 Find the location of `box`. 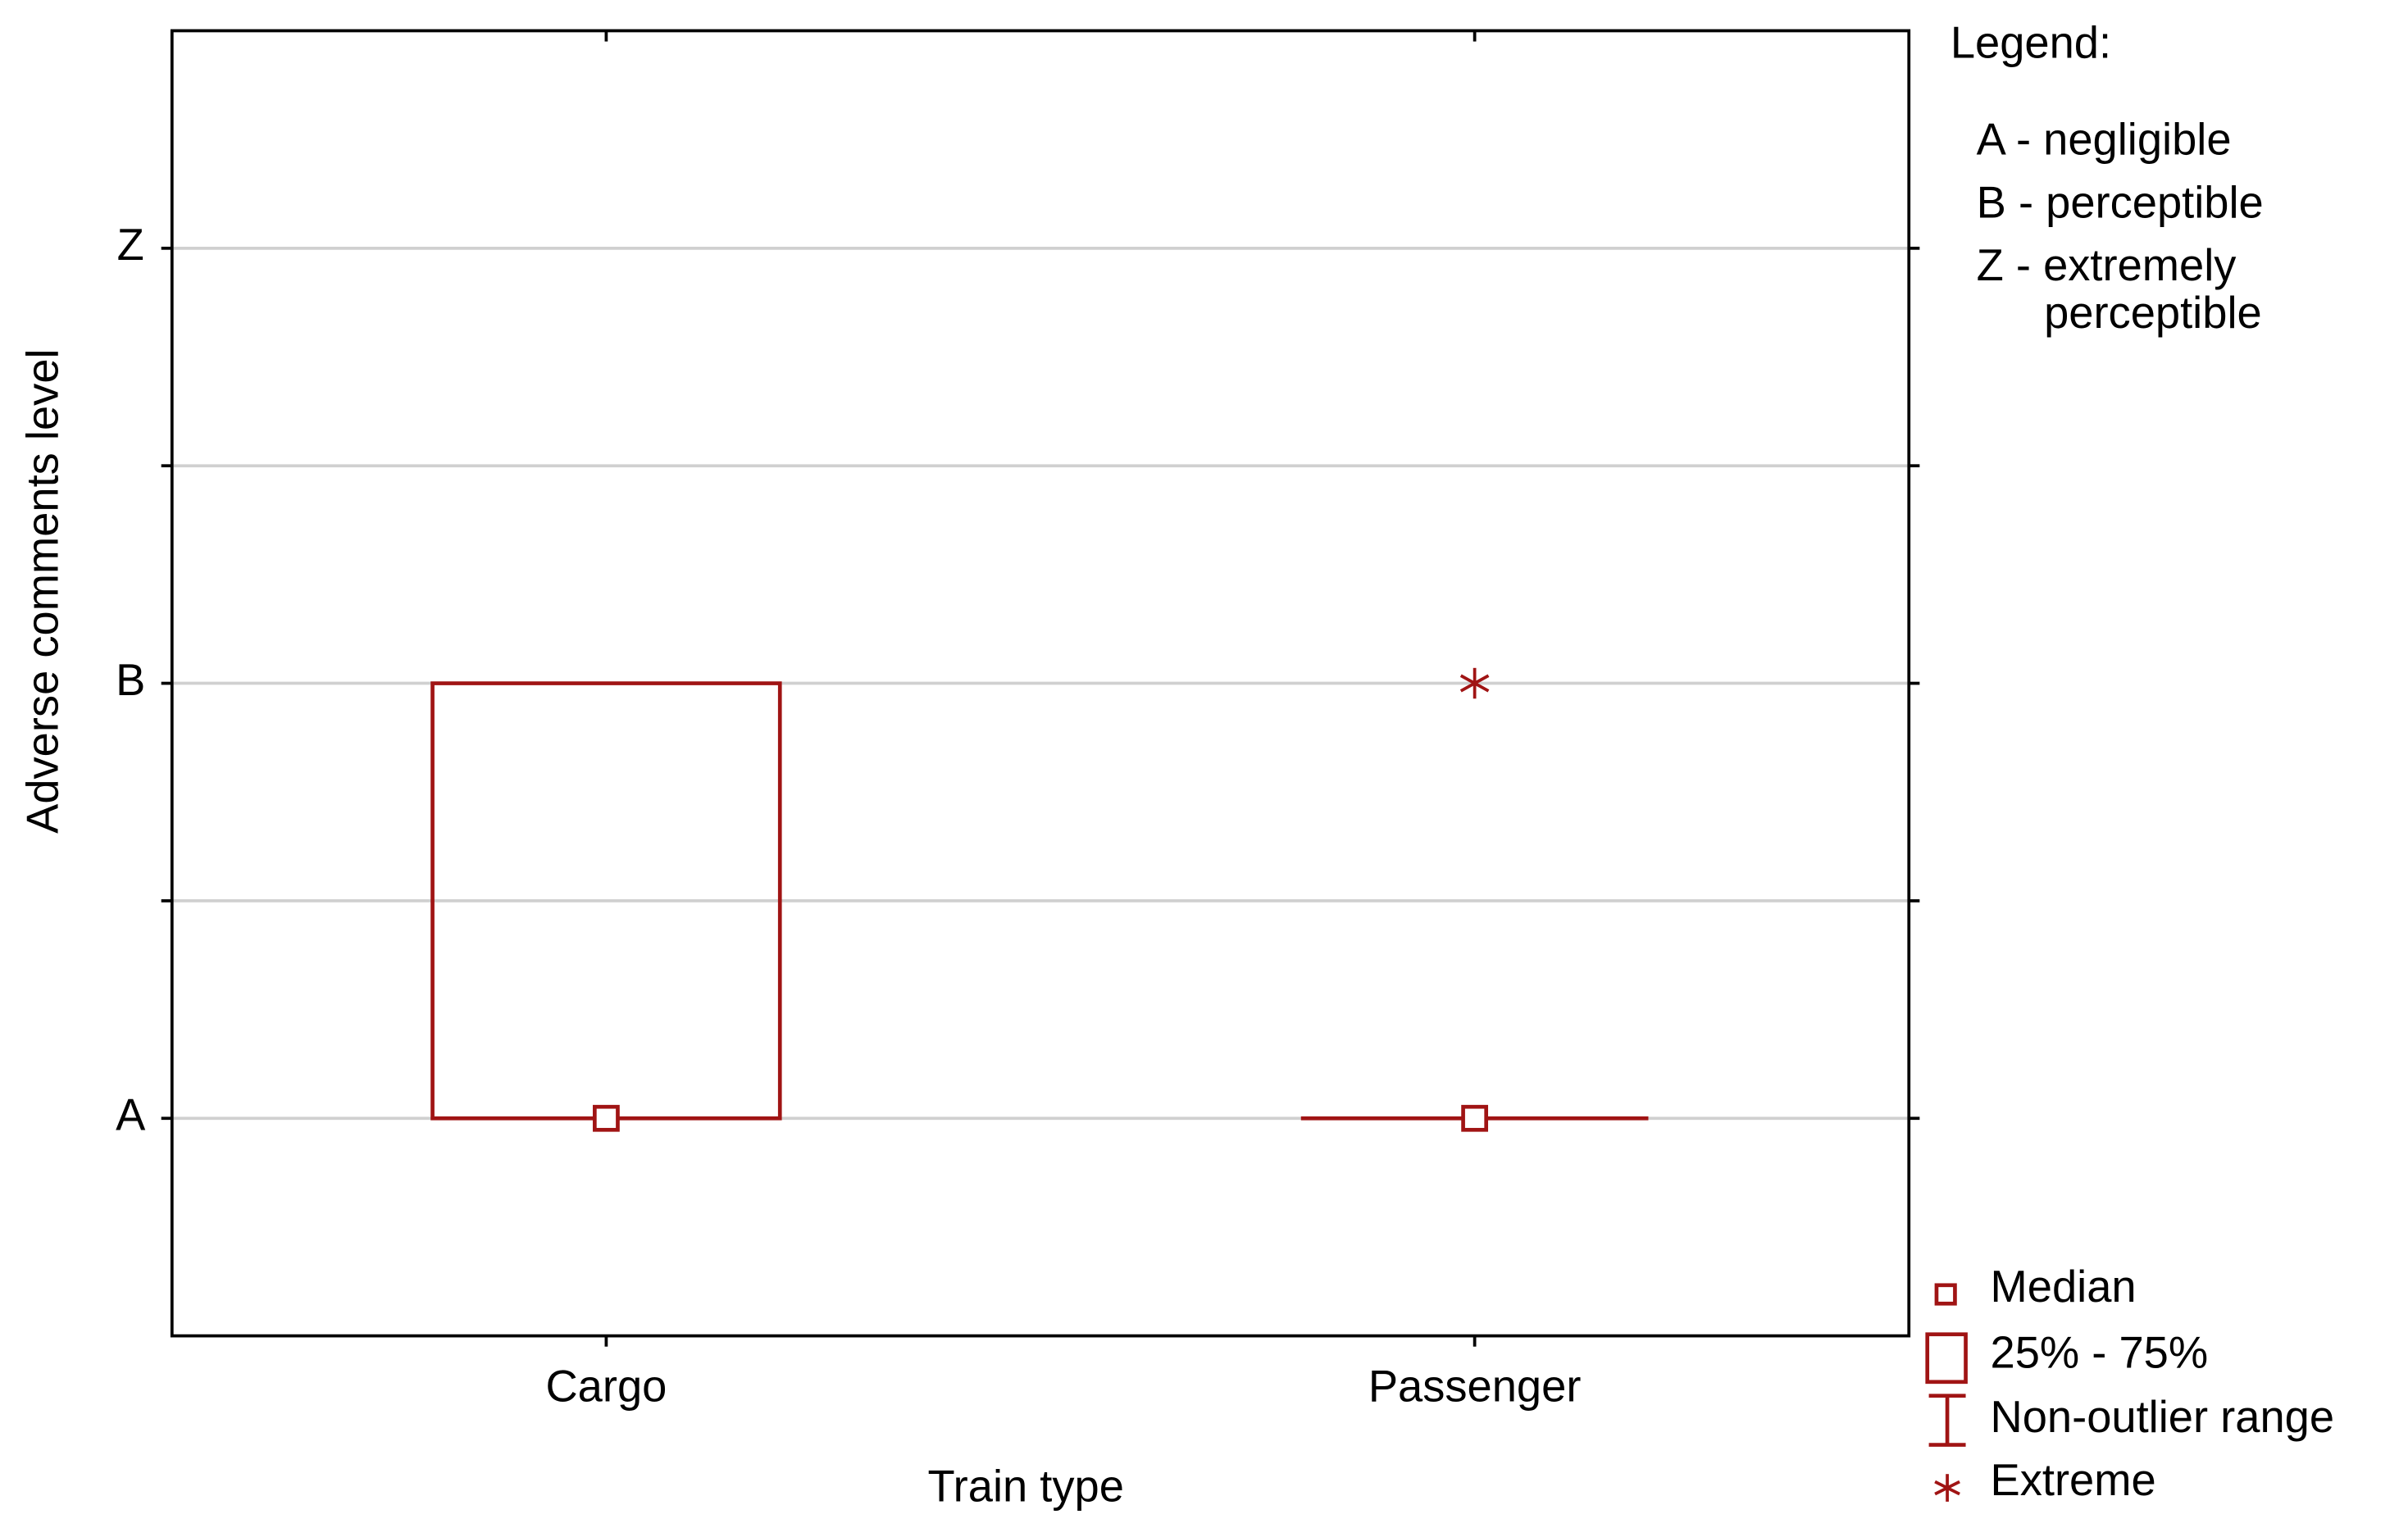

box is located at coordinates (606, 901).